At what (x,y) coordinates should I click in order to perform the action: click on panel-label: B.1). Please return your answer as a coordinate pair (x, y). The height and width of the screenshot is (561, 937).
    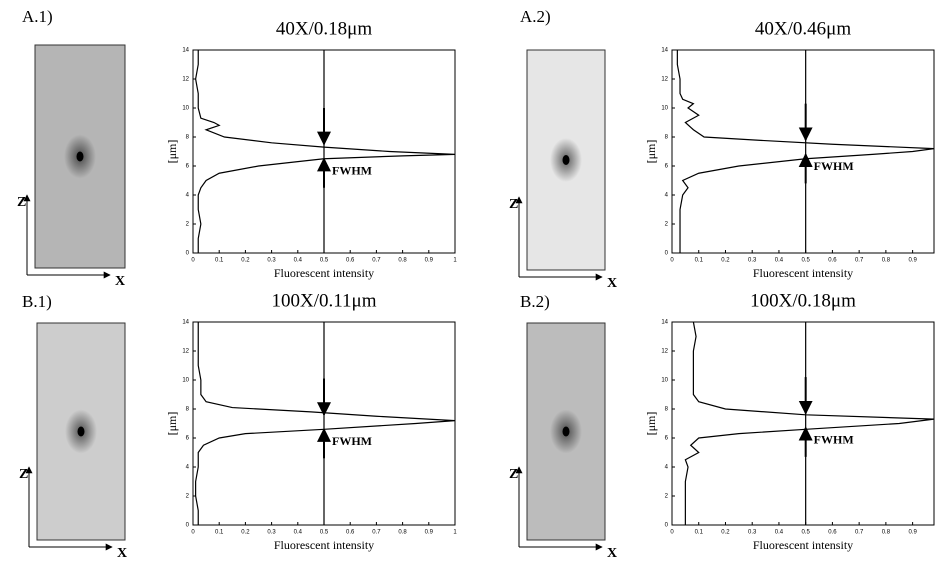
    Looking at the image, I should click on (37, 301).